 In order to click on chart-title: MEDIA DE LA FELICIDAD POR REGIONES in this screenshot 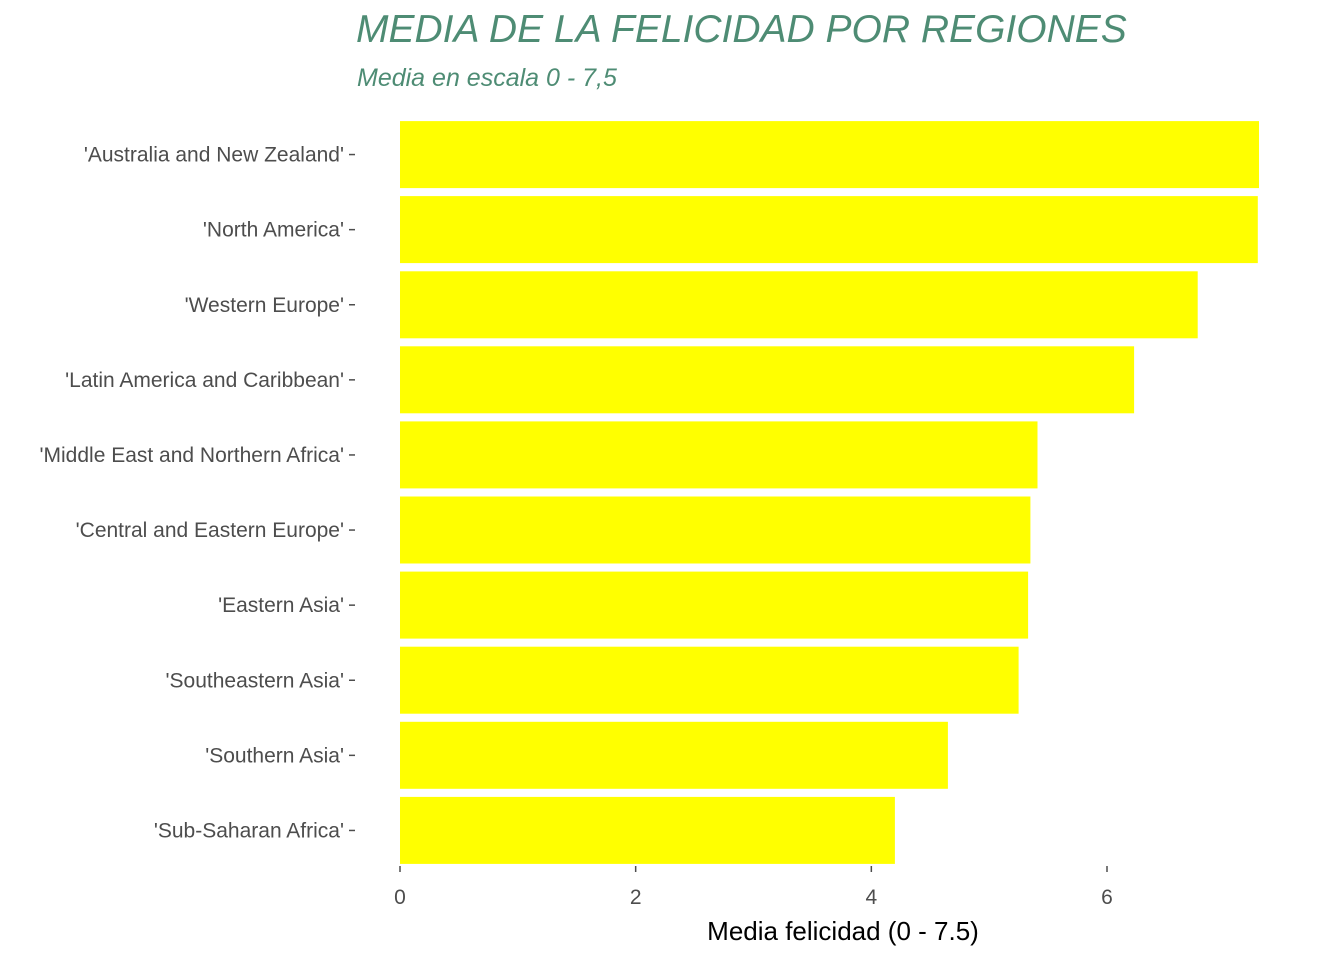, I will do `click(741, 29)`.